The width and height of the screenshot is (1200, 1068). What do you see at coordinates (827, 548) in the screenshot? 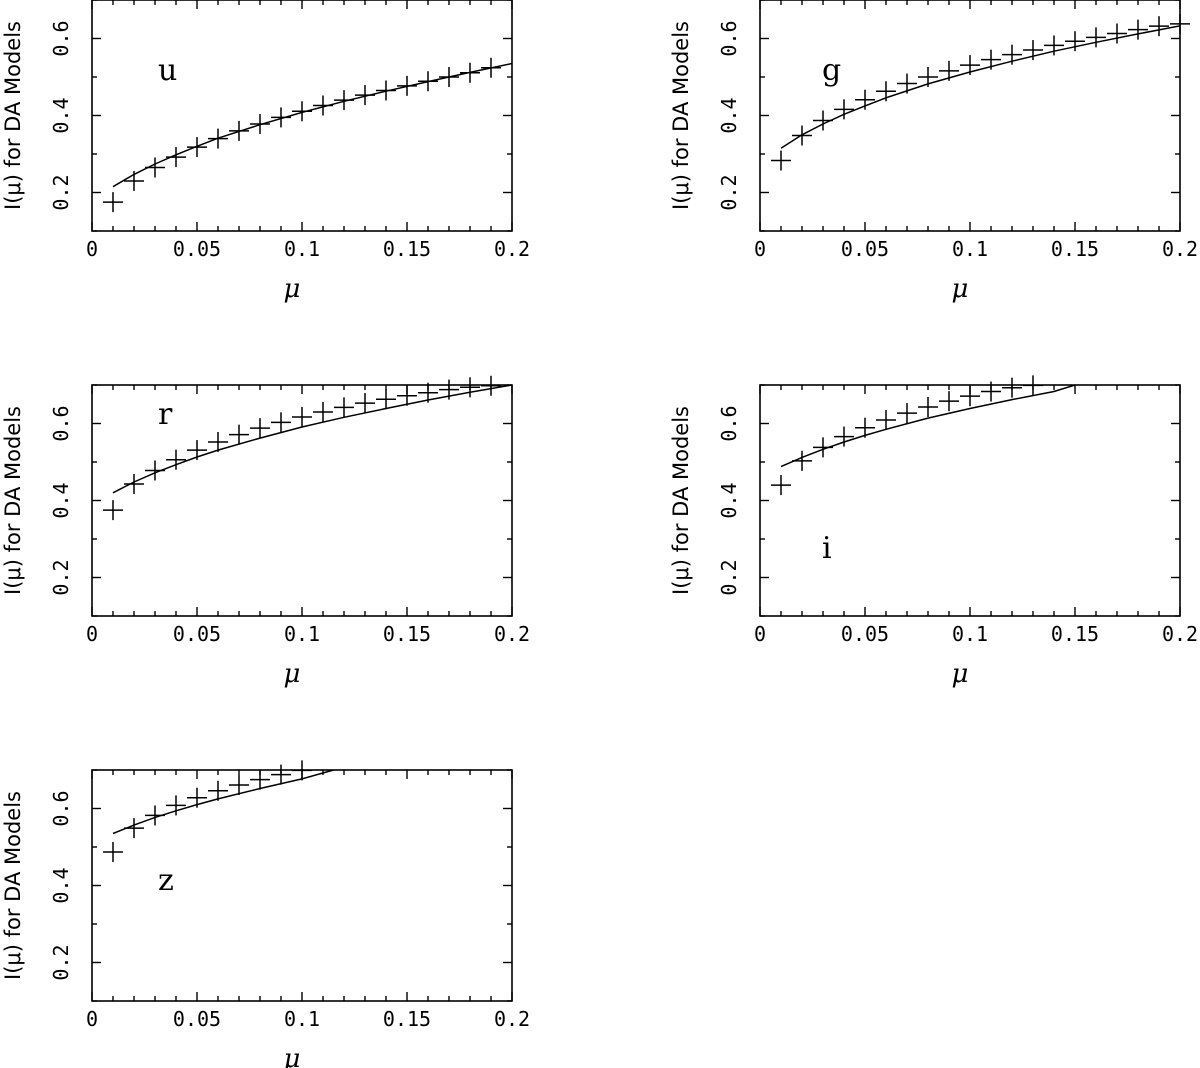
I see `band-label: i` at bounding box center [827, 548].